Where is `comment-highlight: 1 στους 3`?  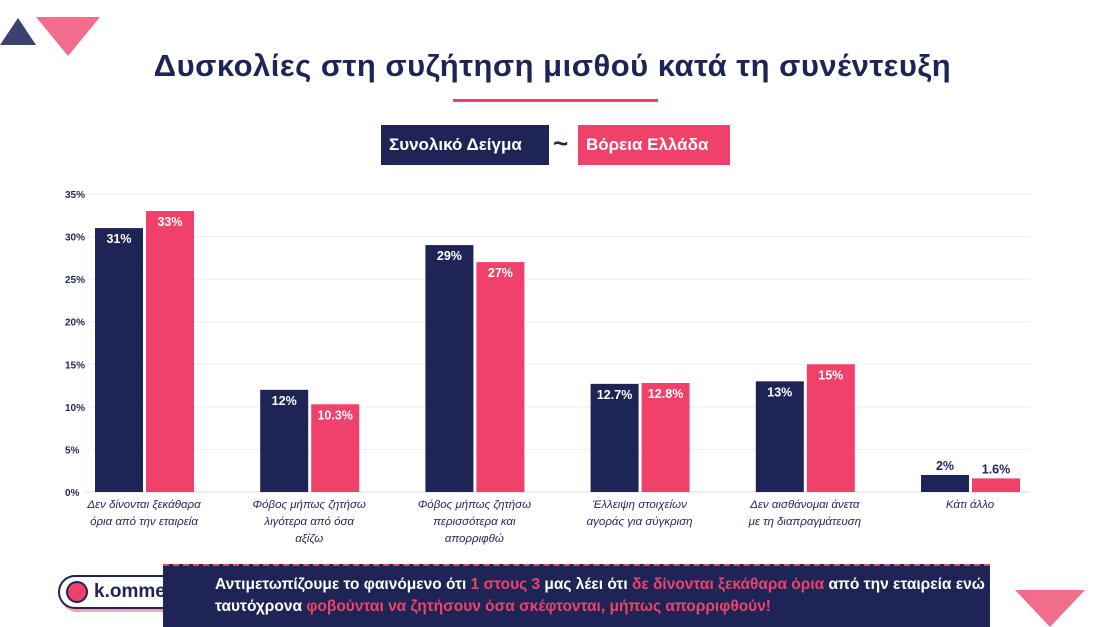 comment-highlight: 1 στους 3 is located at coordinates (505, 584).